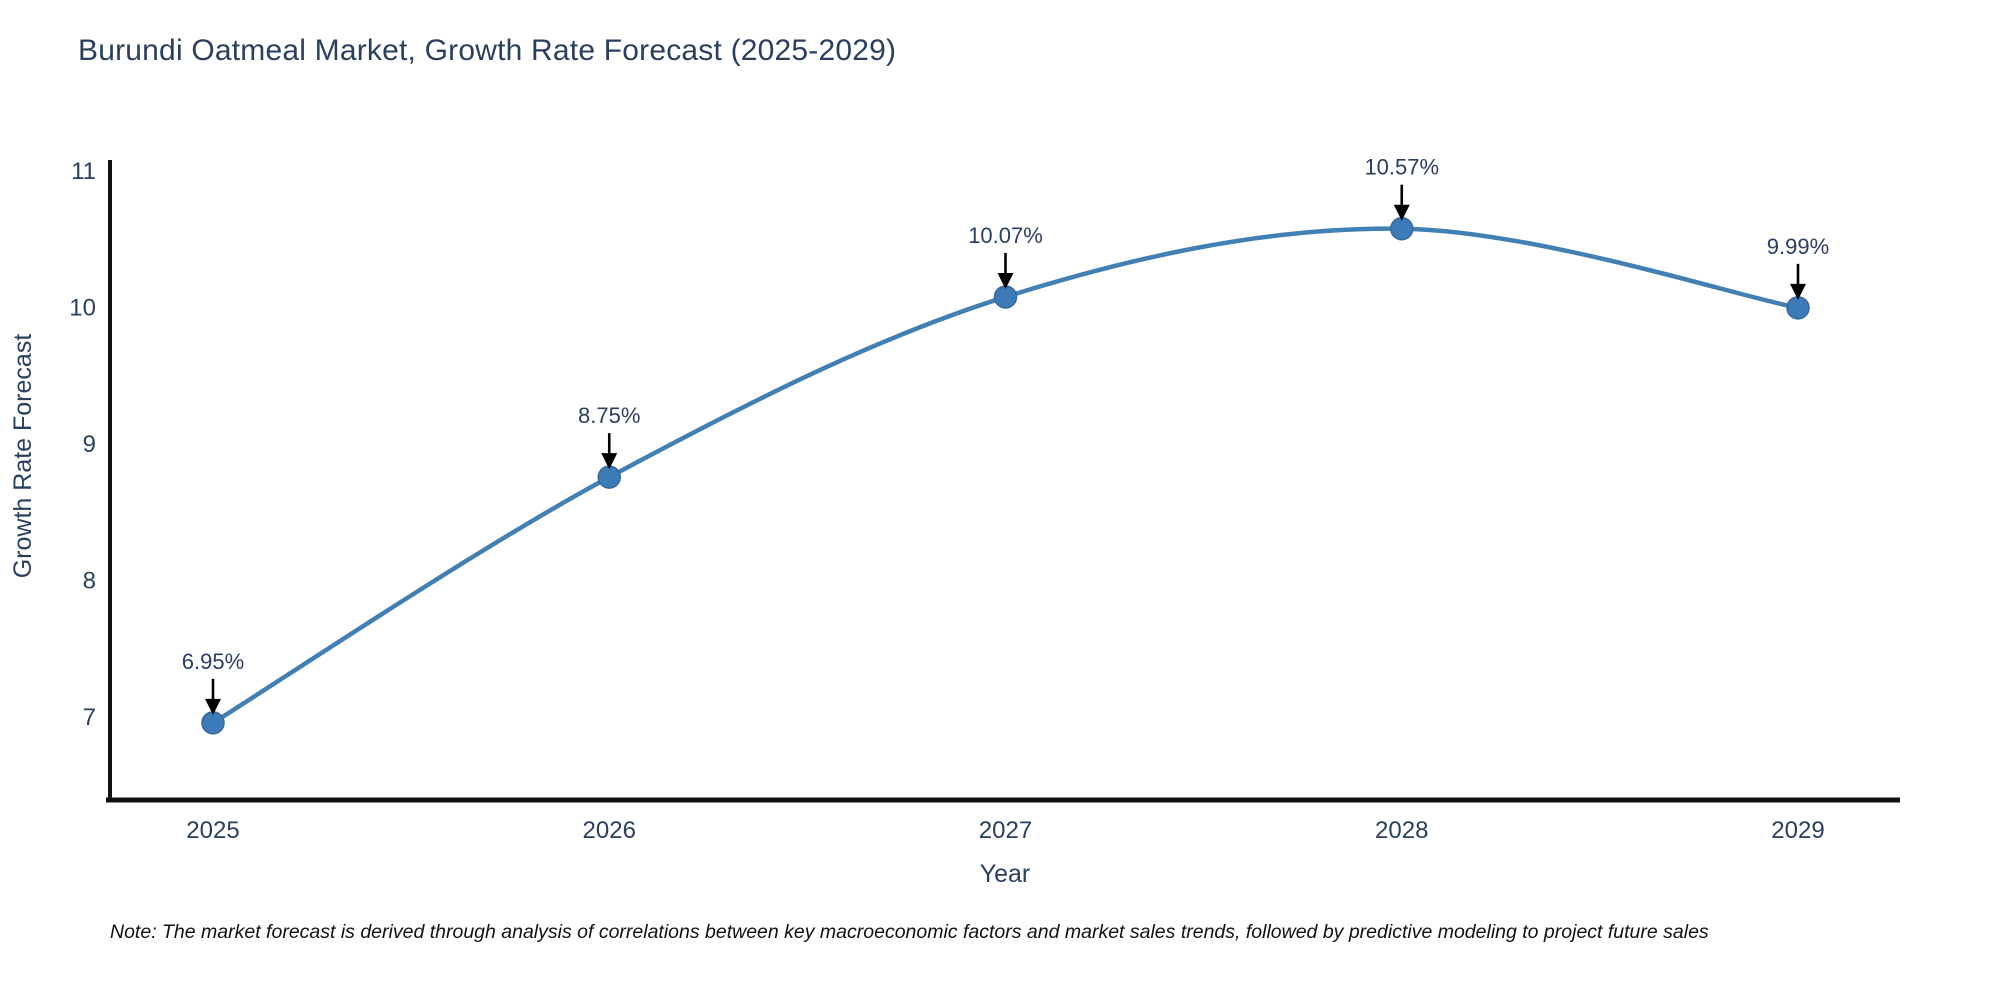 The width and height of the screenshot is (2000, 1000). Describe the element at coordinates (89, 717) in the screenshot. I see `y-tick-label: 7` at that location.